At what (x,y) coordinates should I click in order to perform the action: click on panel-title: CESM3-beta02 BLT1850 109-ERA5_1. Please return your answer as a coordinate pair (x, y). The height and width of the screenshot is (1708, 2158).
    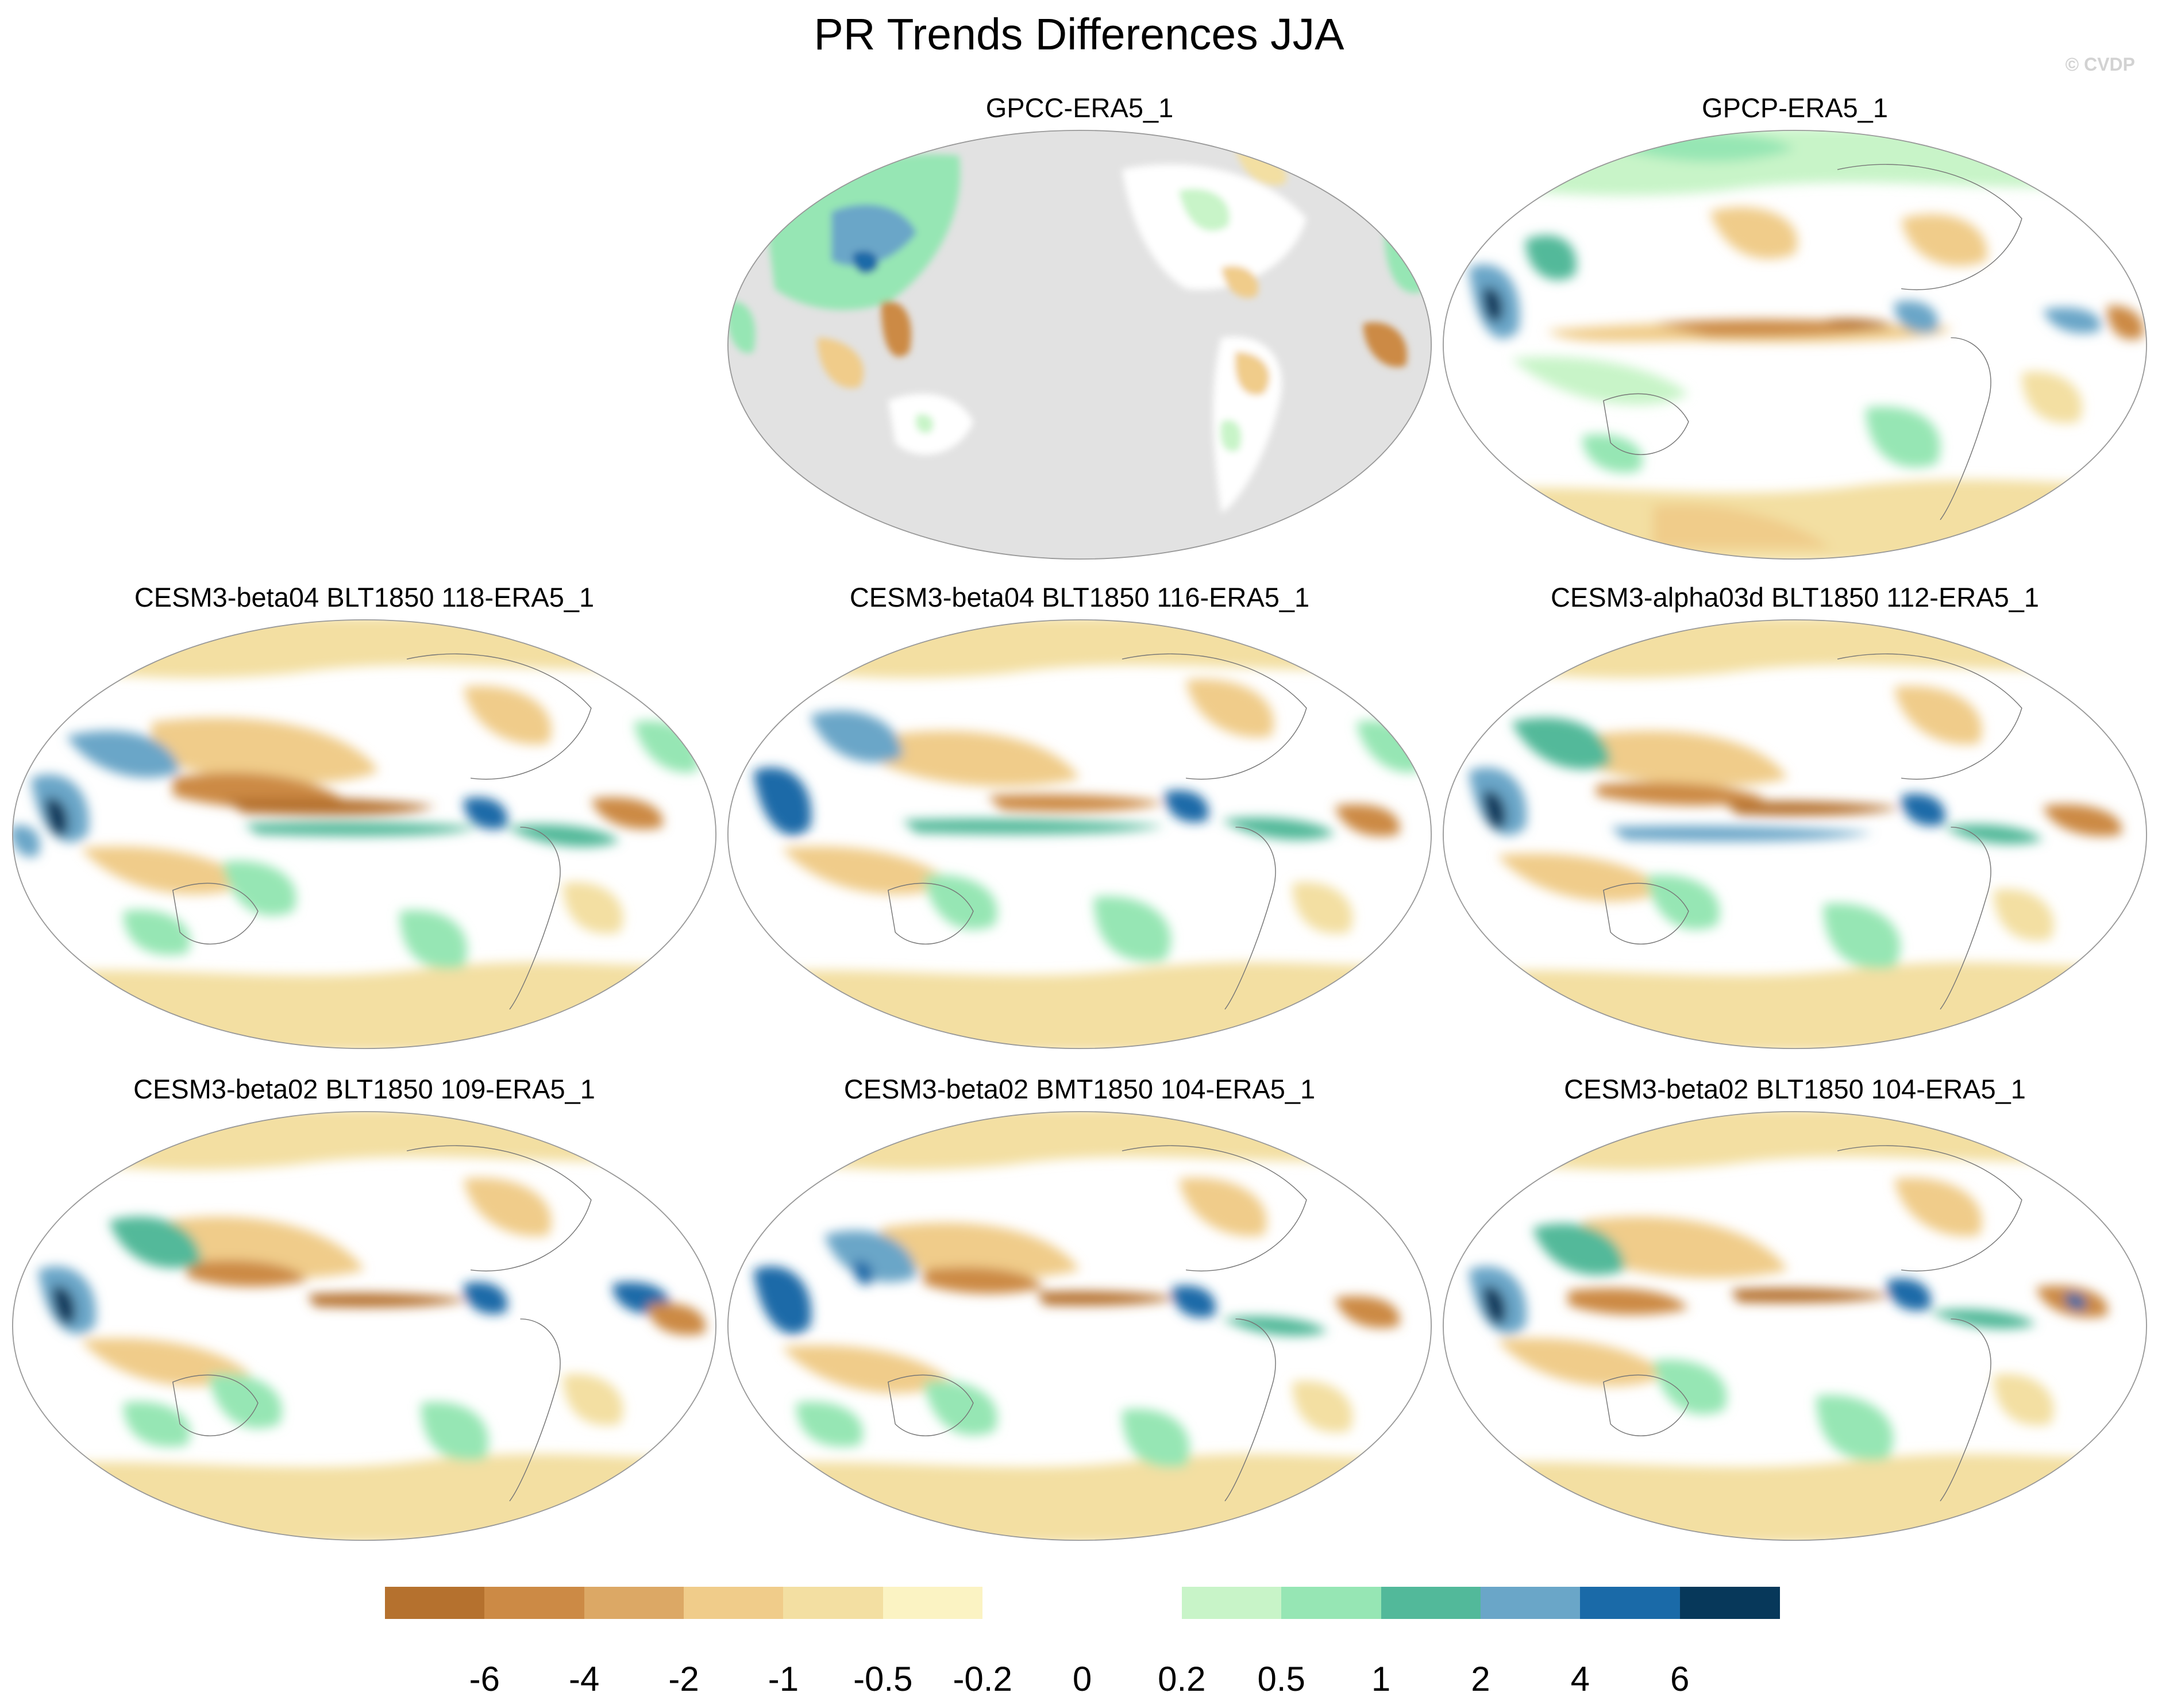
    Looking at the image, I should click on (364, 1089).